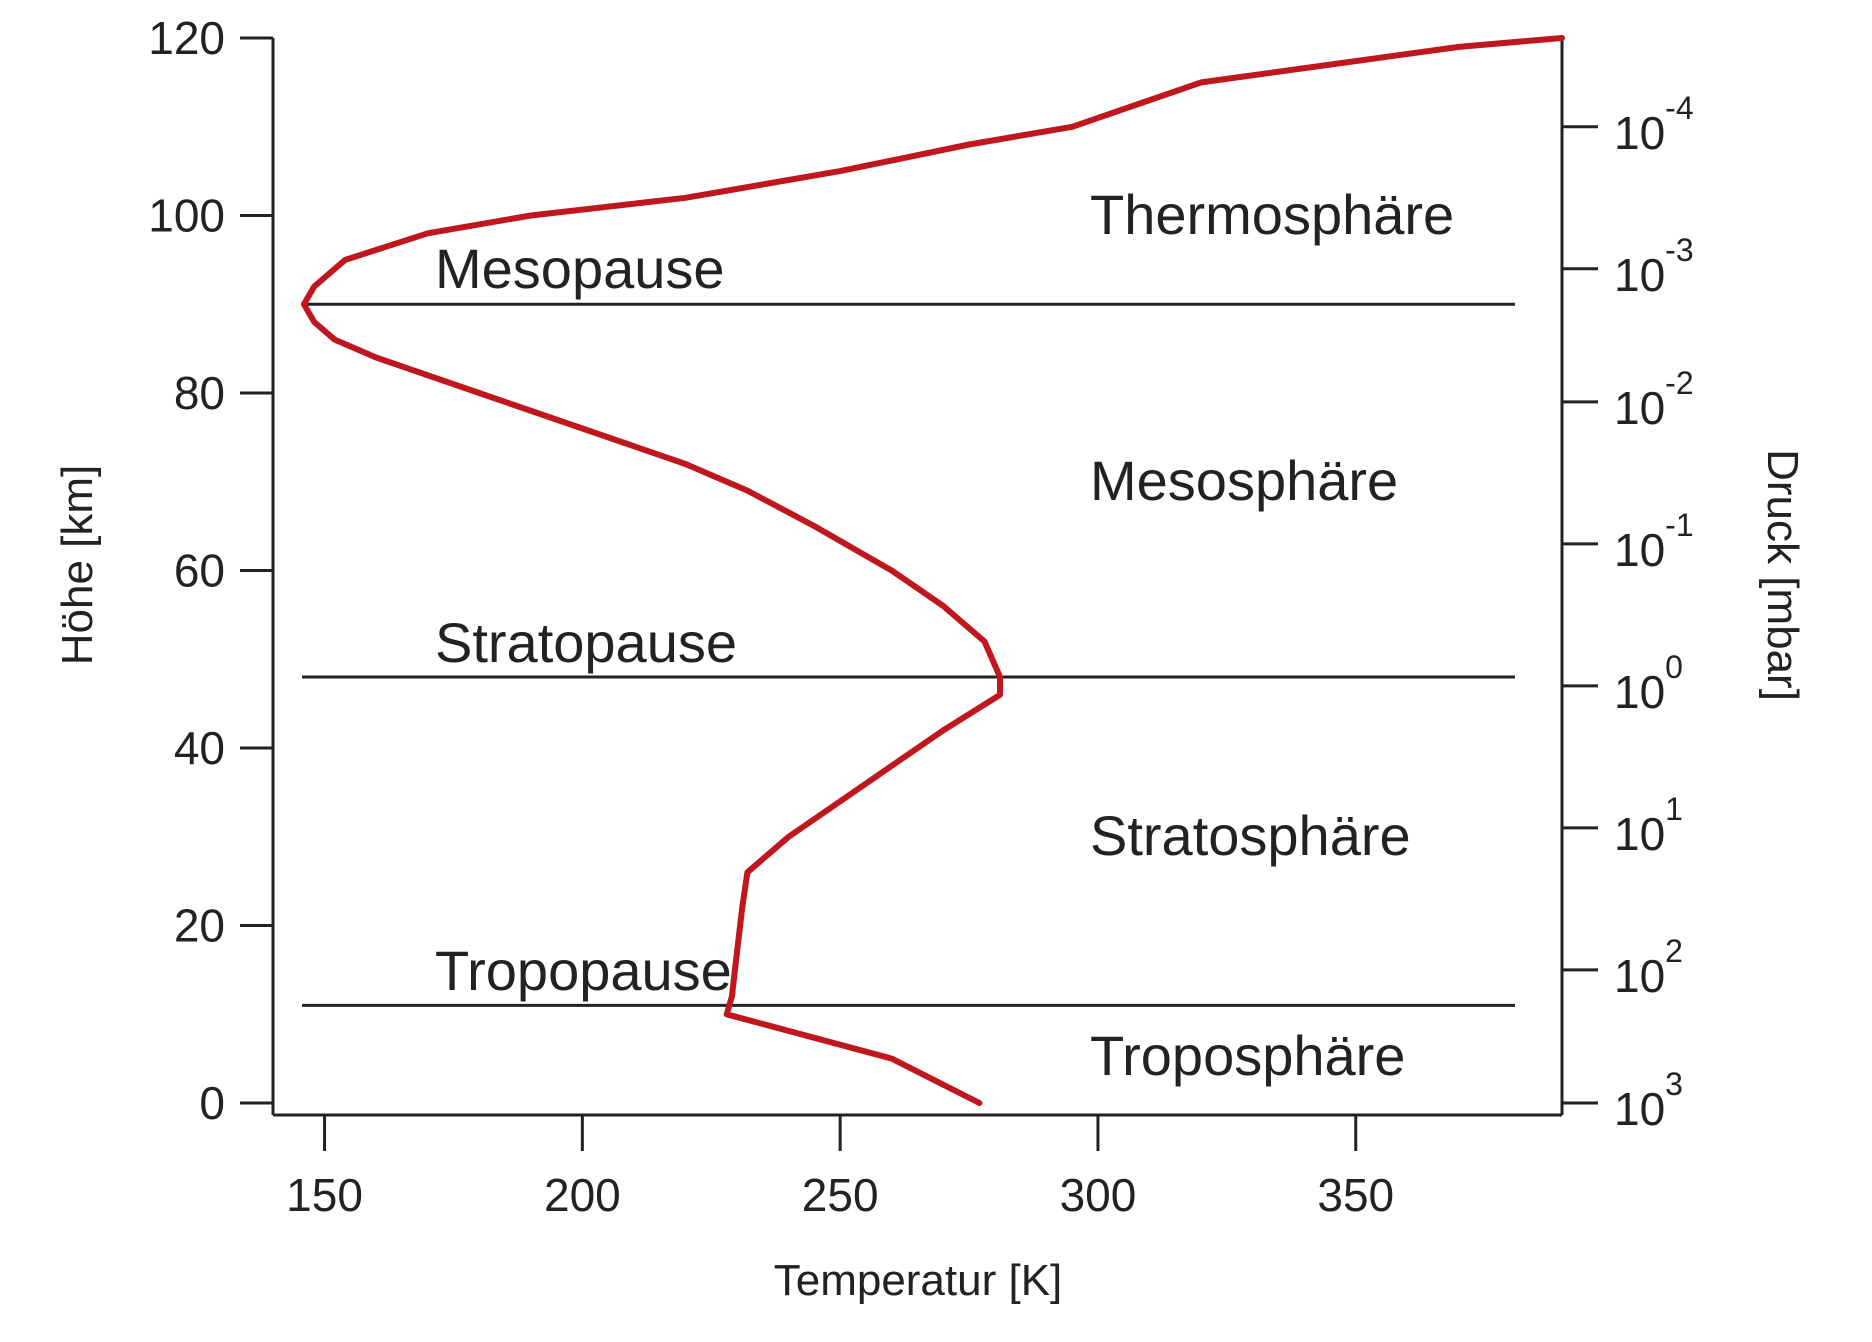  What do you see at coordinates (840, 1168) in the screenshot?
I see `x-axis-ticks: 150 200 250 300 350` at bounding box center [840, 1168].